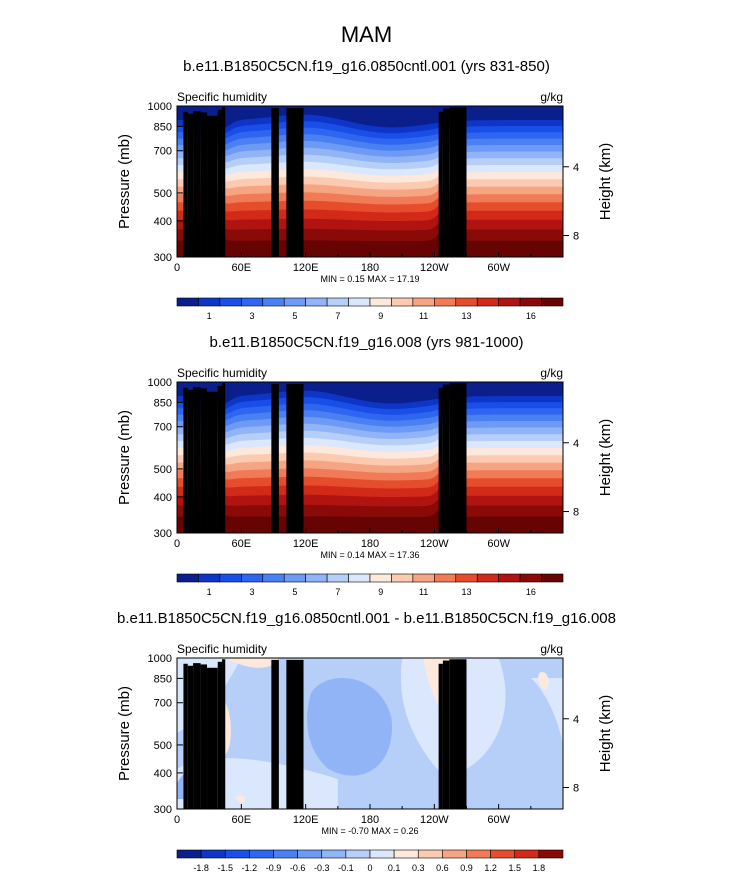 This screenshot has height=888, width=733. I want to click on colorbar-label: 9, so click(380, 316).